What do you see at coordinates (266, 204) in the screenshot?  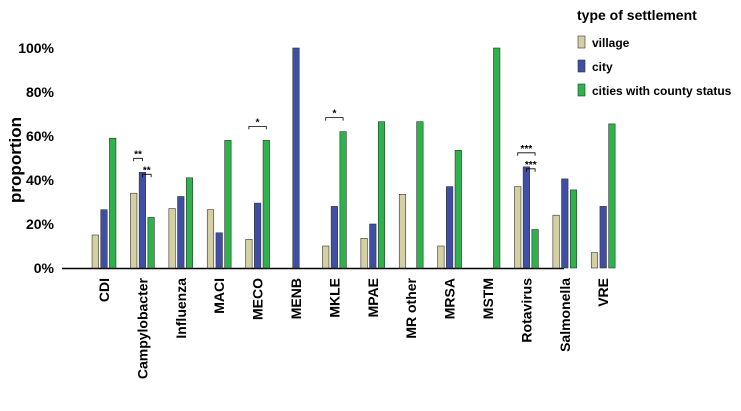 I see `bar-cities-with-county-status-meco` at bounding box center [266, 204].